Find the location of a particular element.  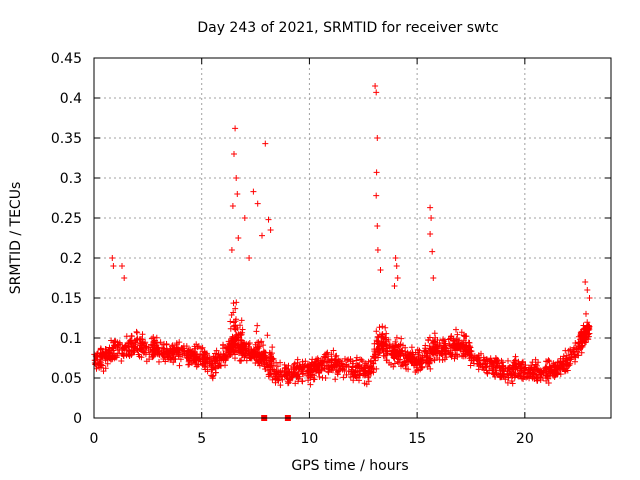

y-tick-label: 0 is located at coordinates (77, 419).